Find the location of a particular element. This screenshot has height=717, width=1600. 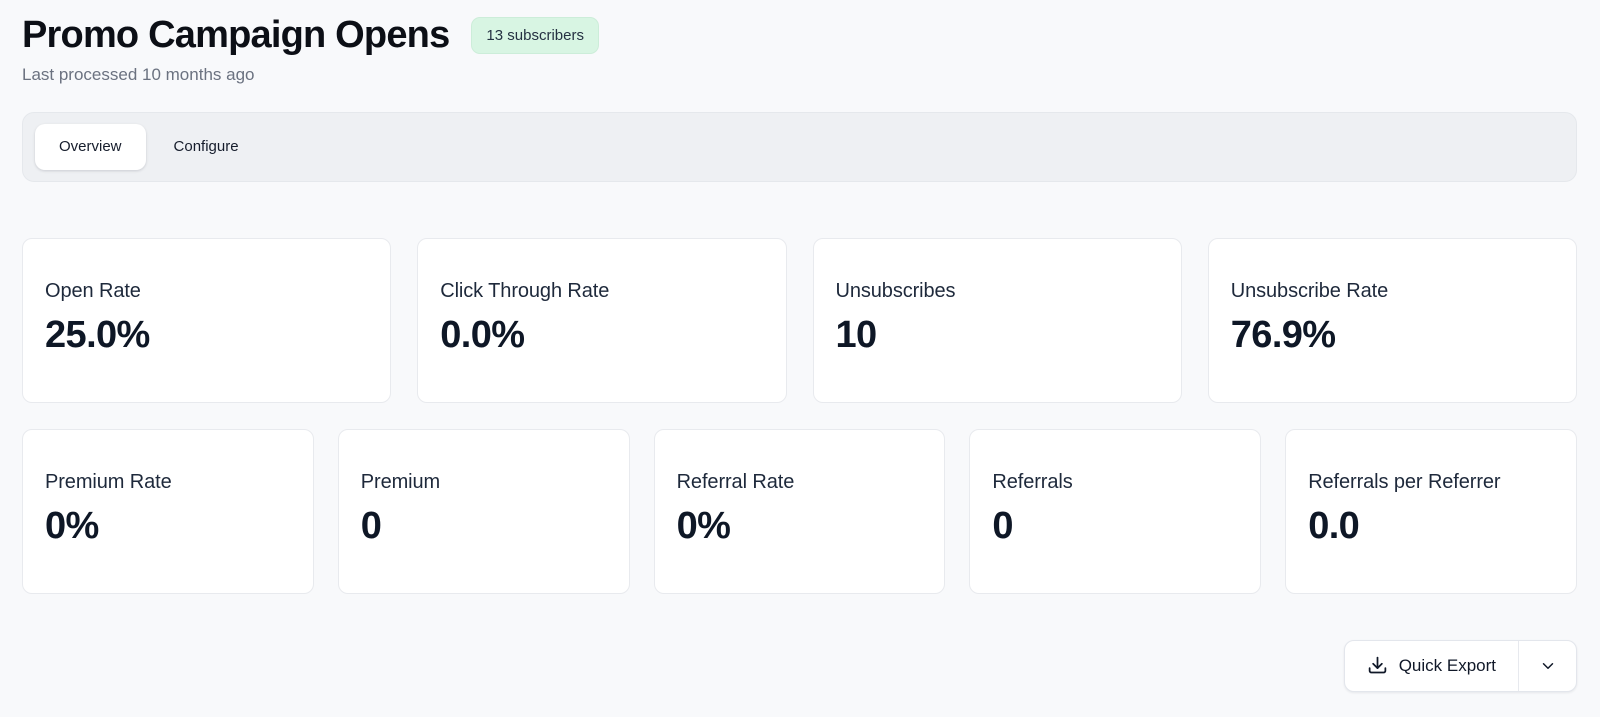

stat-card-referral-rate: Referral Rate 0% is located at coordinates (799, 511).